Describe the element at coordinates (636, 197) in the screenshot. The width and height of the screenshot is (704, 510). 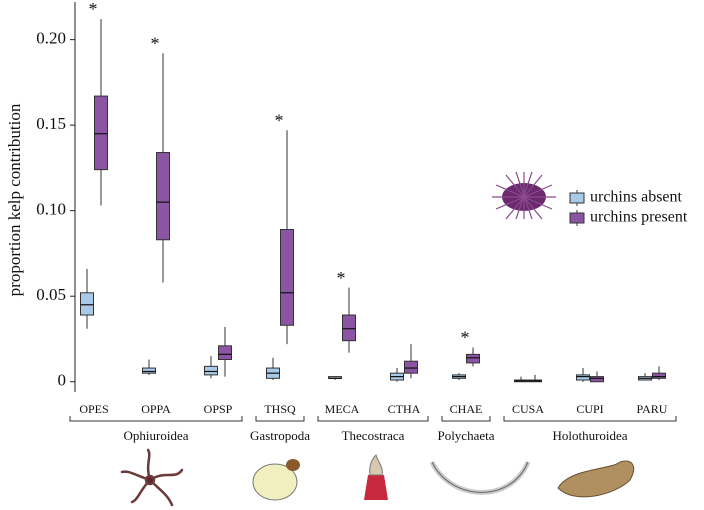
I see `legend-label: urchins absent` at that location.